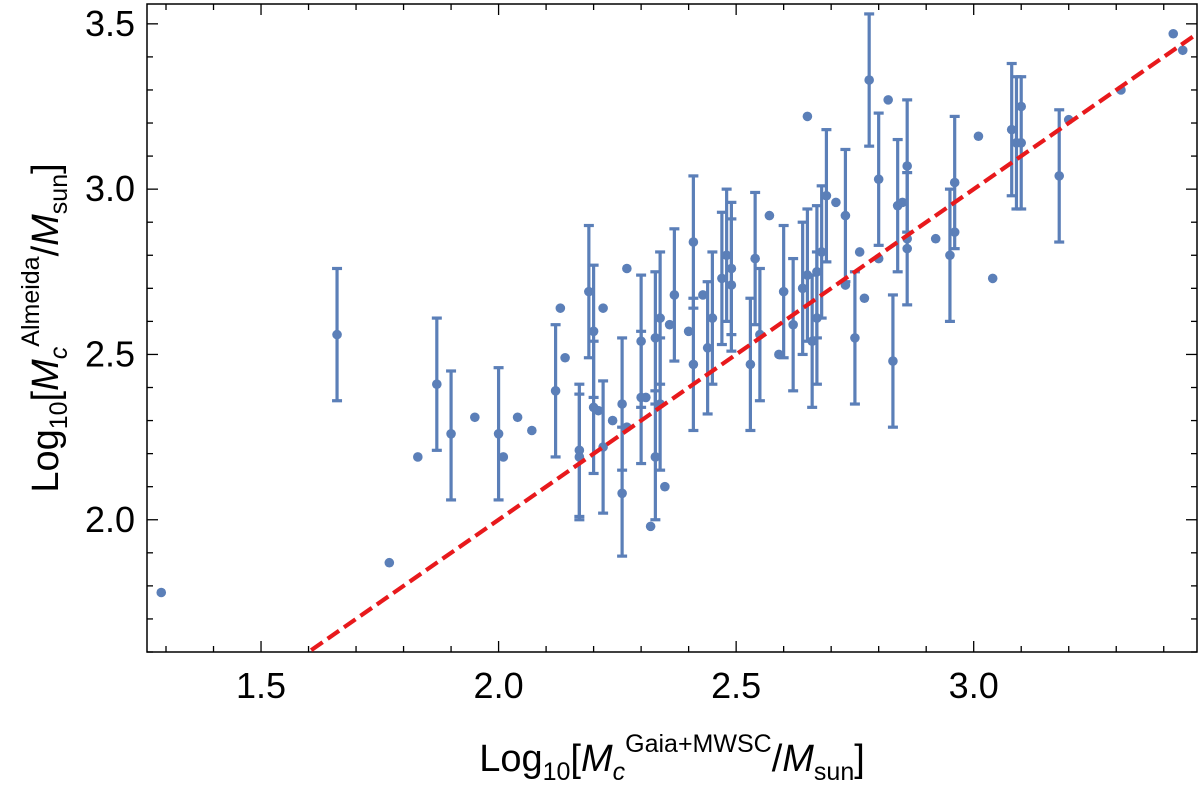  What do you see at coordinates (110, 188) in the screenshot?
I see `y-tick-label: 3.0` at bounding box center [110, 188].